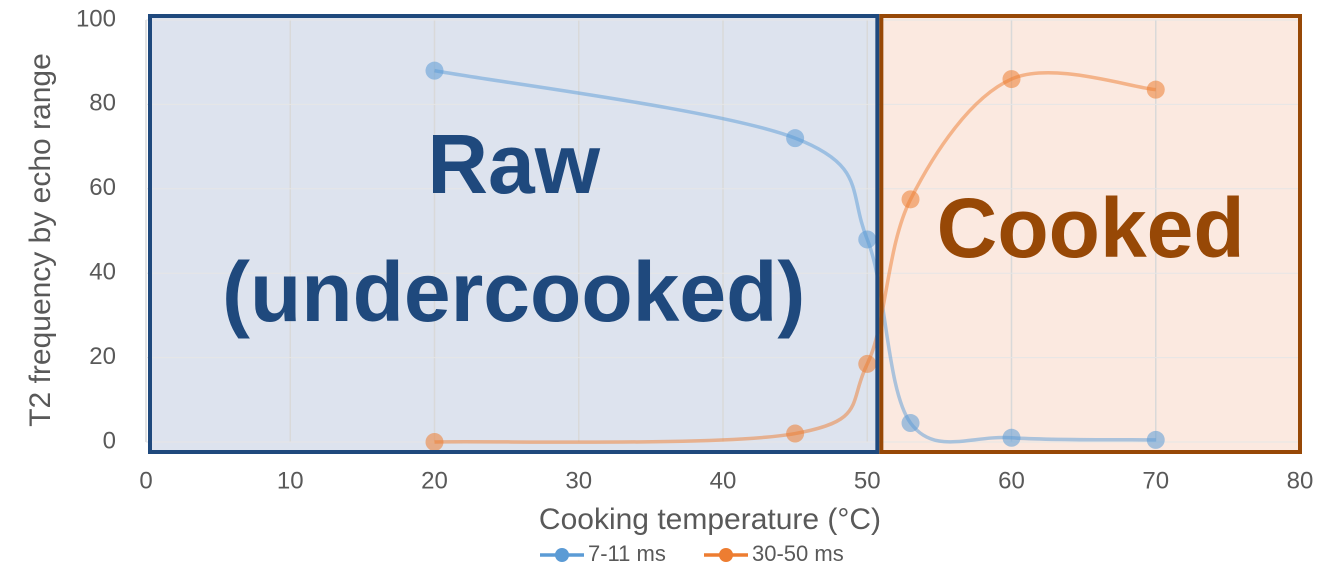 The image size is (1335, 571). What do you see at coordinates (513, 292) in the screenshot?
I see `region-label: (undercooked)` at bounding box center [513, 292].